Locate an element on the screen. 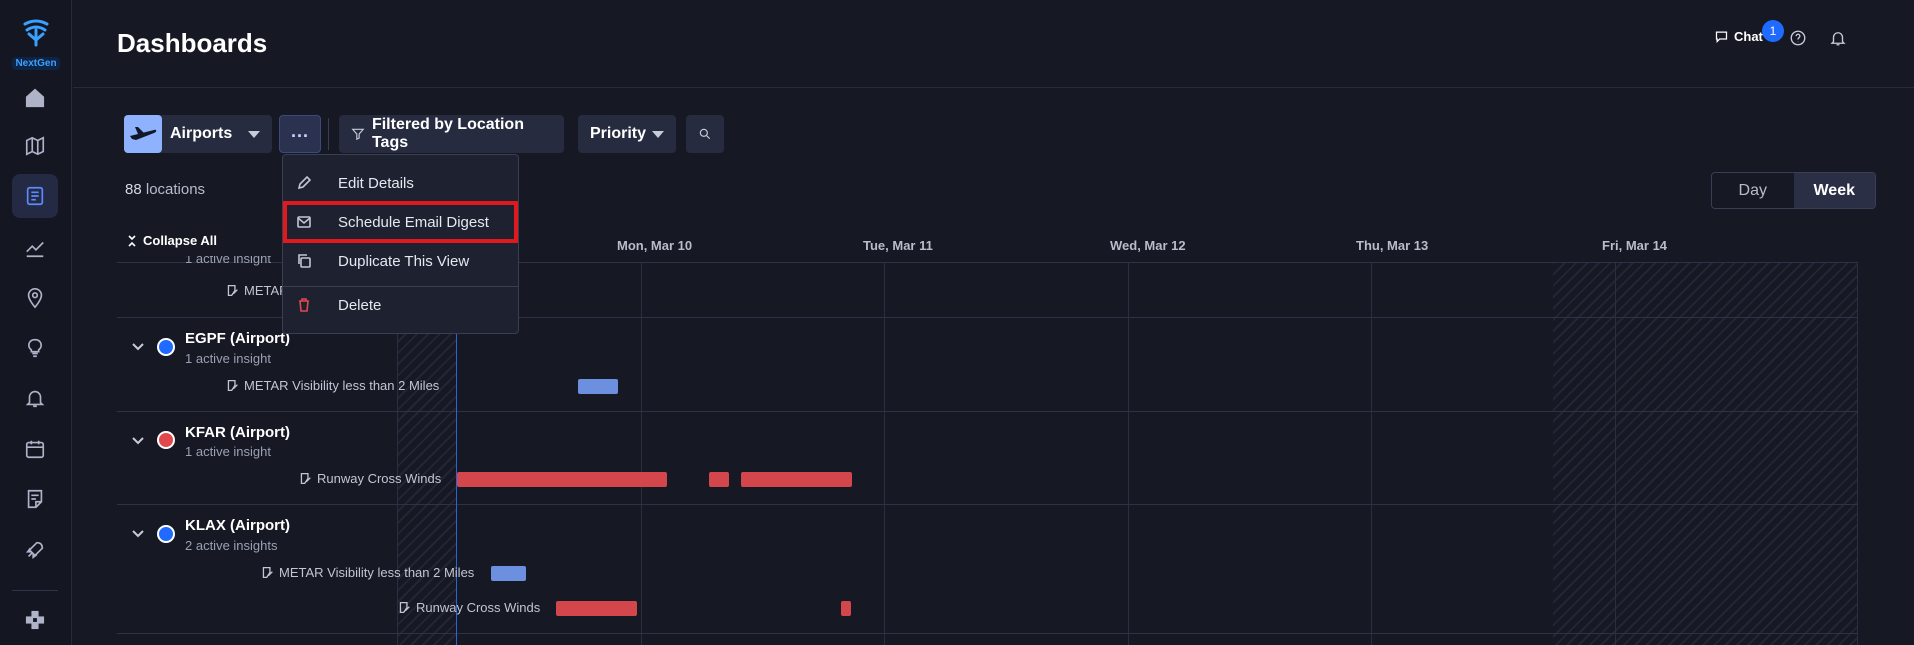  chat-button: Chat is located at coordinates (1738, 36).